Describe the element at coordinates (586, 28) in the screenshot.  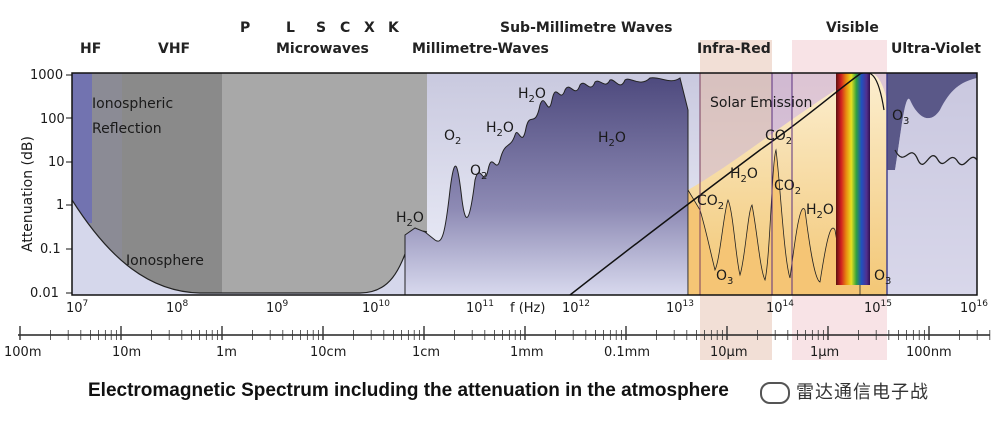
I see `band-label-sub-millimetre: Sub-Millimetre Waves` at that location.